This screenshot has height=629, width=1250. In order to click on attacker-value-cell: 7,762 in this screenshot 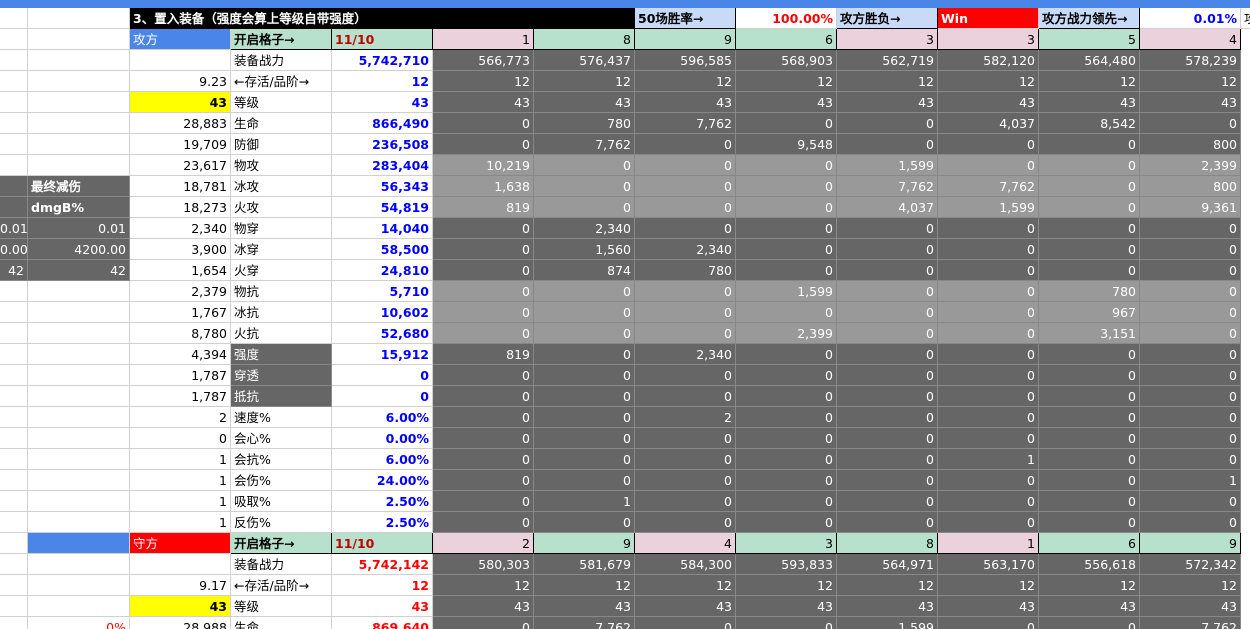, I will do `click(584, 144)`.